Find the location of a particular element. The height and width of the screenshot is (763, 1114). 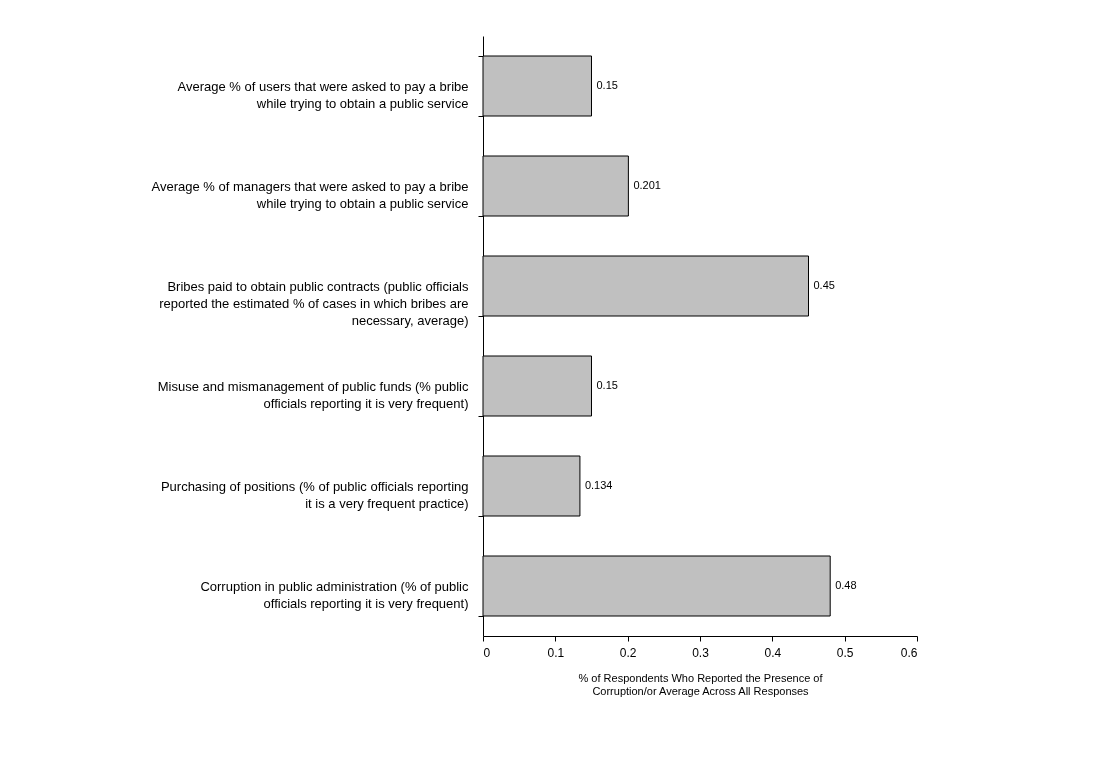

x-tick-label: 0.5 is located at coordinates (845, 652).